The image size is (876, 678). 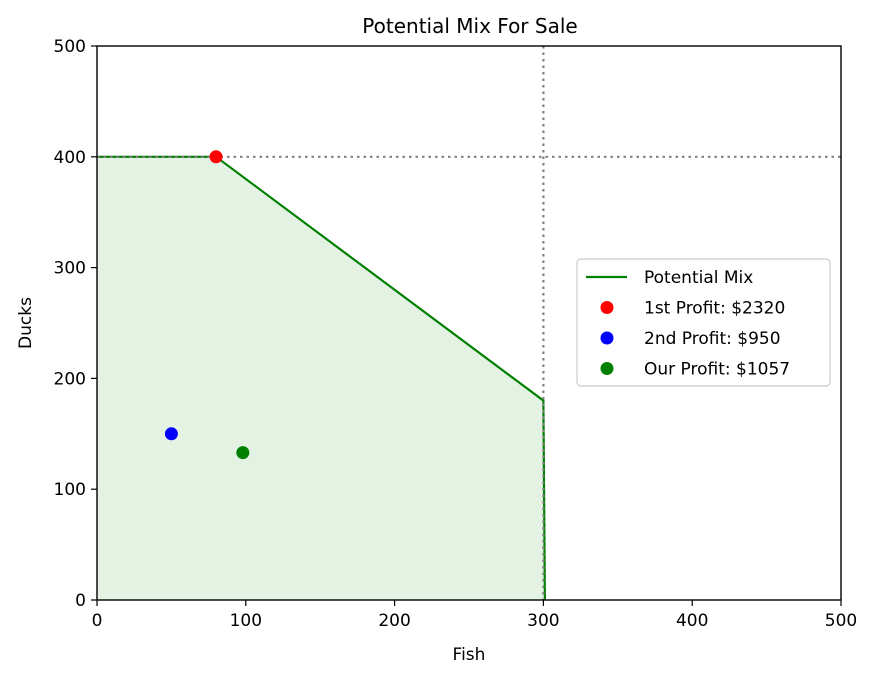 I want to click on x-axis-label: Fish, so click(x=469, y=655).